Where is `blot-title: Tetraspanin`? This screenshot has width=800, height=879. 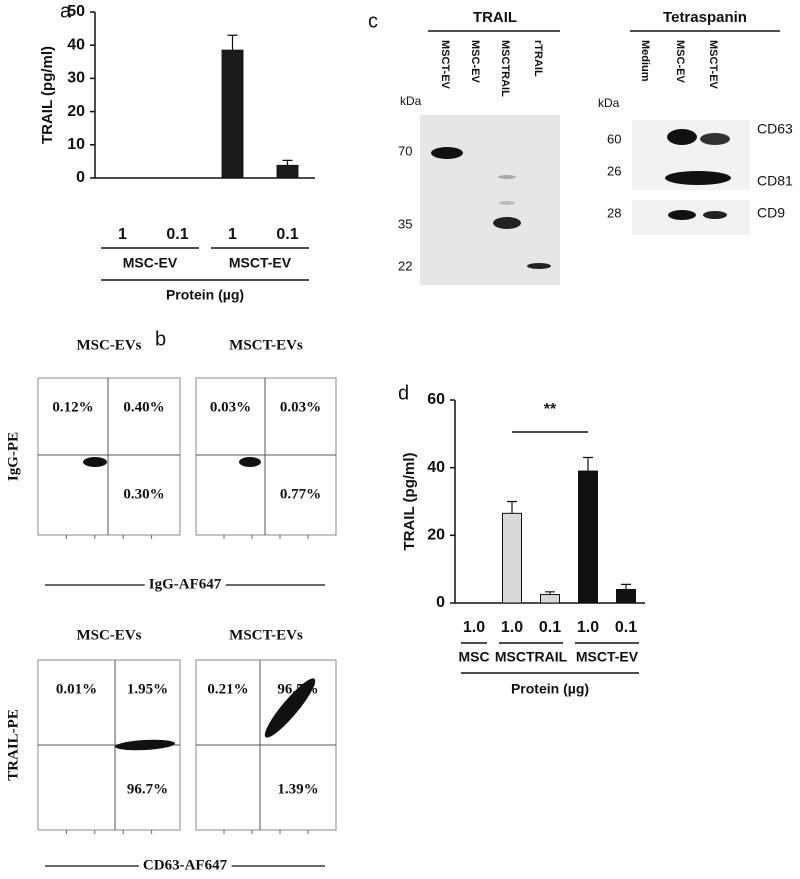
blot-title: Tetraspanin is located at coordinates (705, 17).